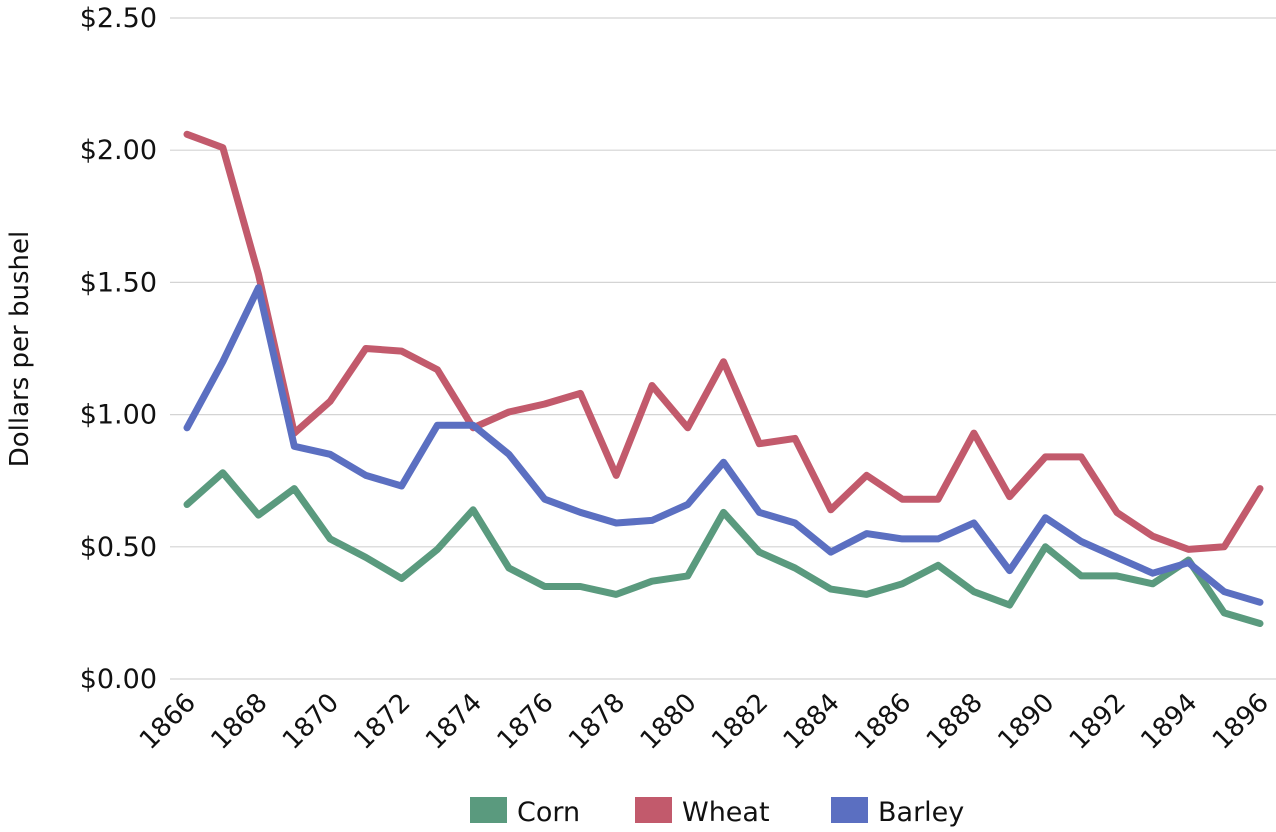 The image size is (1276, 832). I want to click on x-tick-label: 1888, so click(955, 722).